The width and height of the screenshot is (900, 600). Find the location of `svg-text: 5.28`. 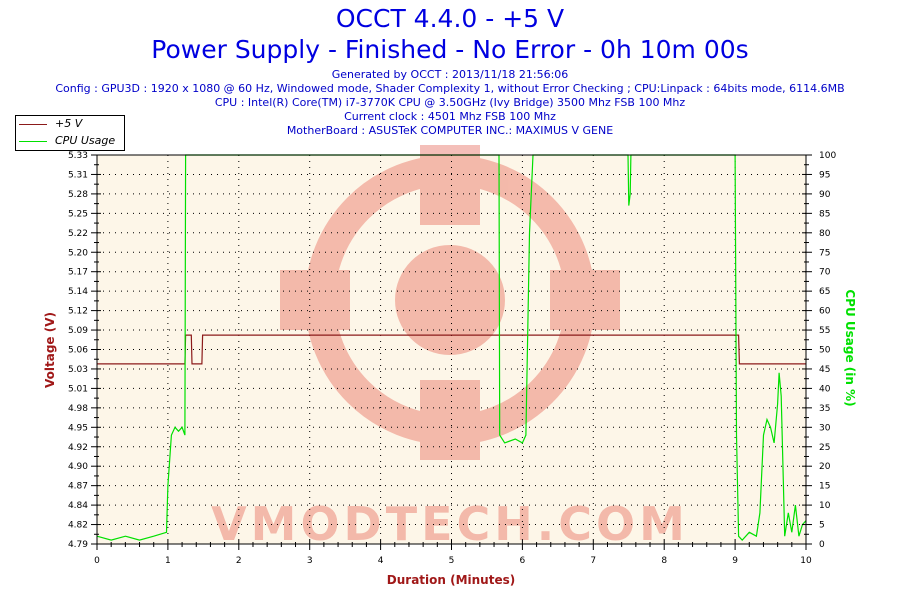

svg-text: 5.28 is located at coordinates (78, 195).